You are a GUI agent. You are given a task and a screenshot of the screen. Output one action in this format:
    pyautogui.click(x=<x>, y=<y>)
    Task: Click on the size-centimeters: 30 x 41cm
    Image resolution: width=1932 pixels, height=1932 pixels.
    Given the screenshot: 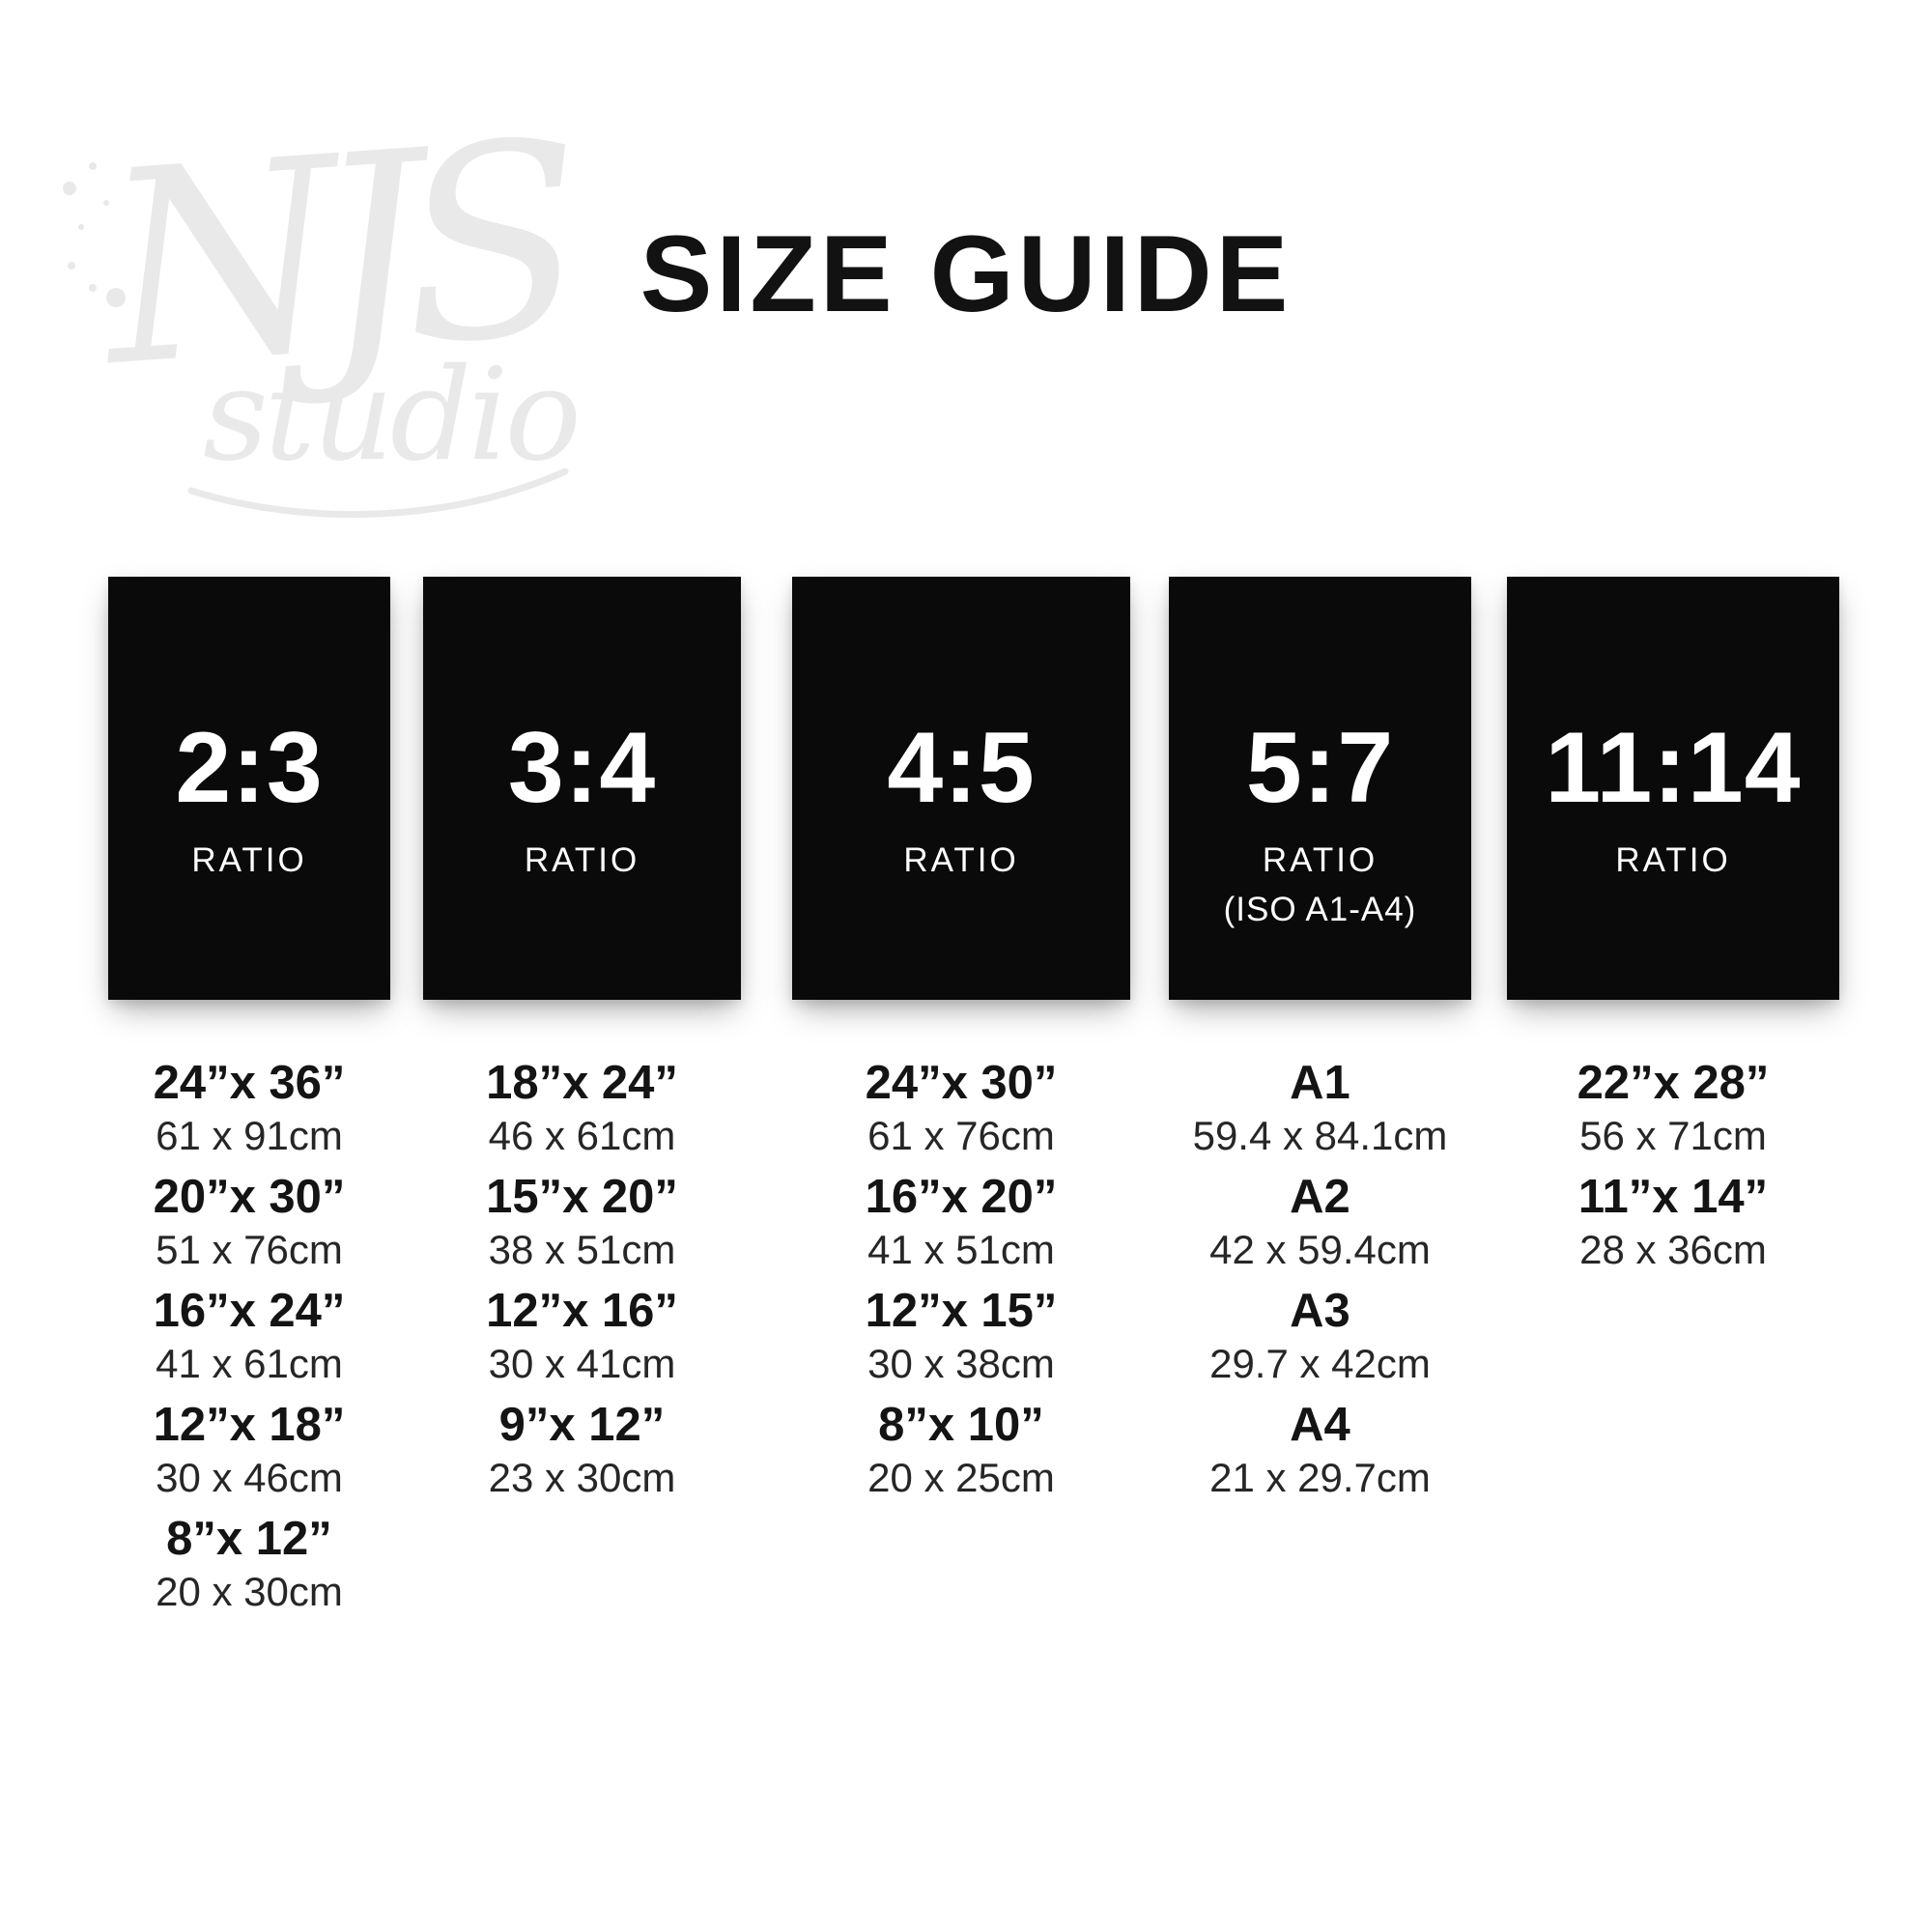 What is the action you would take?
    pyautogui.click(x=582, y=1363)
    